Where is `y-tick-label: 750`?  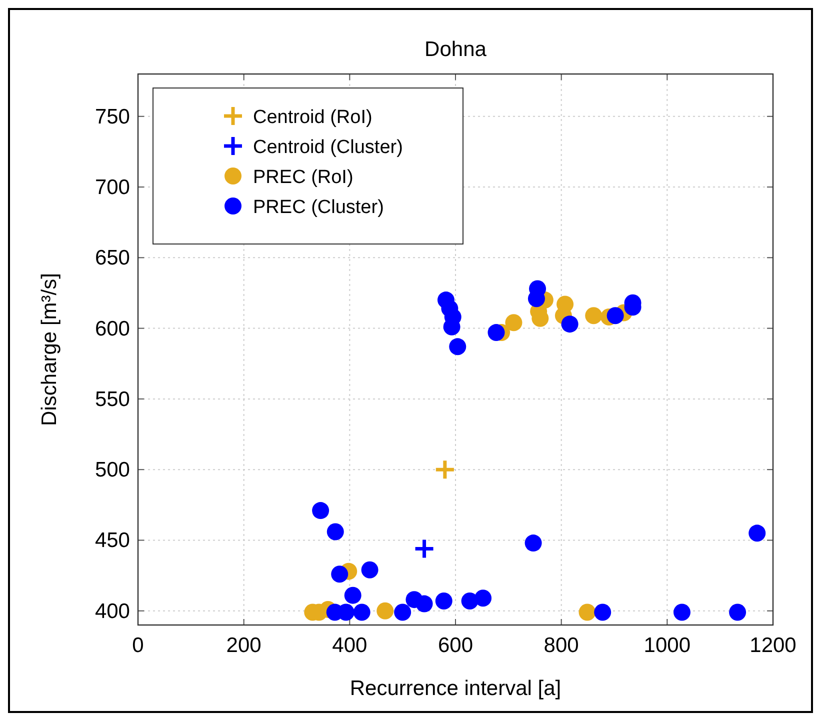
y-tick-label: 750 is located at coordinates (112, 116).